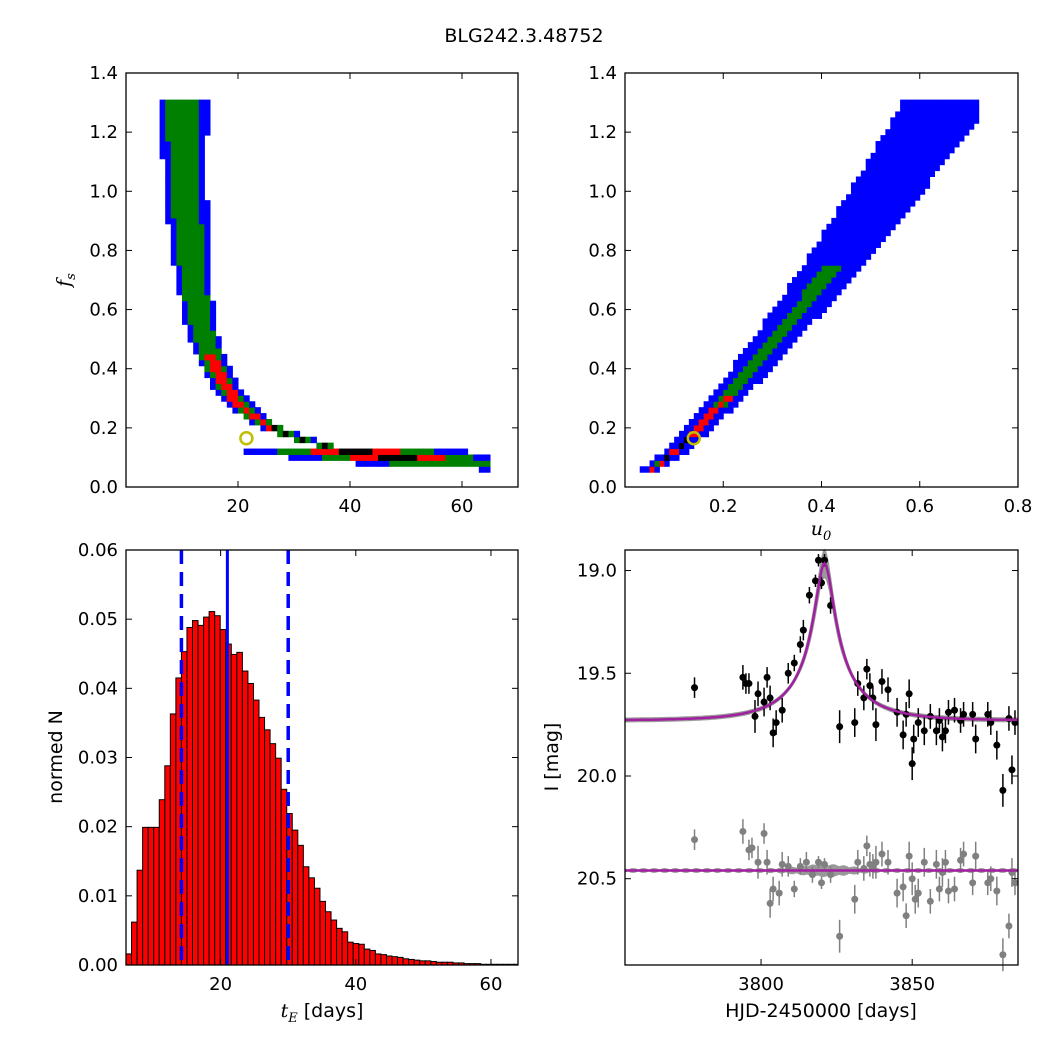 The height and width of the screenshot is (1050, 1050). I want to click on p3-xtick-label: 40, so click(355, 984).